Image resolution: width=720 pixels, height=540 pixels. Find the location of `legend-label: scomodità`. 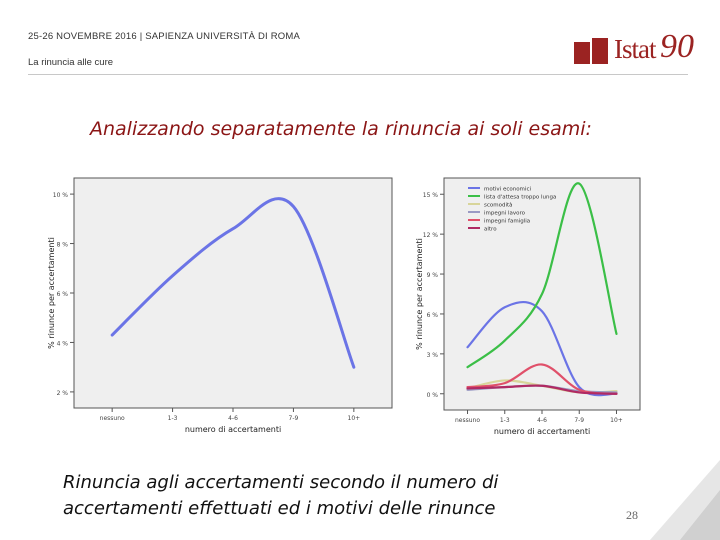

legend-label: scomodità is located at coordinates (498, 205).